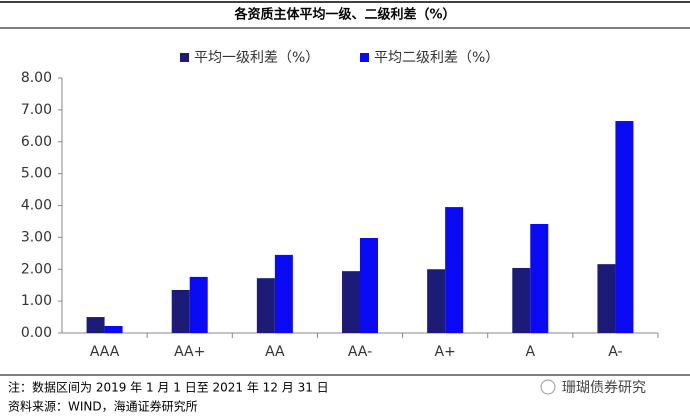 The height and width of the screenshot is (417, 690). What do you see at coordinates (256, 58) in the screenshot?
I see `legend-label: 平均一级利差（%）` at bounding box center [256, 58].